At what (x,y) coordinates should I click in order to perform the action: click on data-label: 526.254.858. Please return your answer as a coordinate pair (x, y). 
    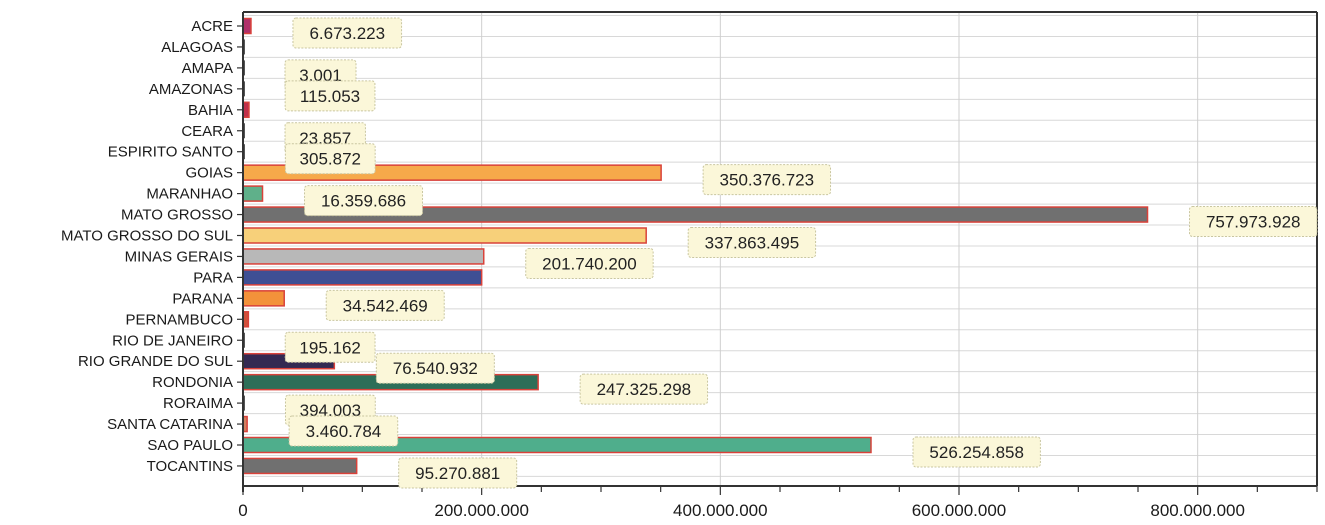
    Looking at the image, I should click on (976, 452).